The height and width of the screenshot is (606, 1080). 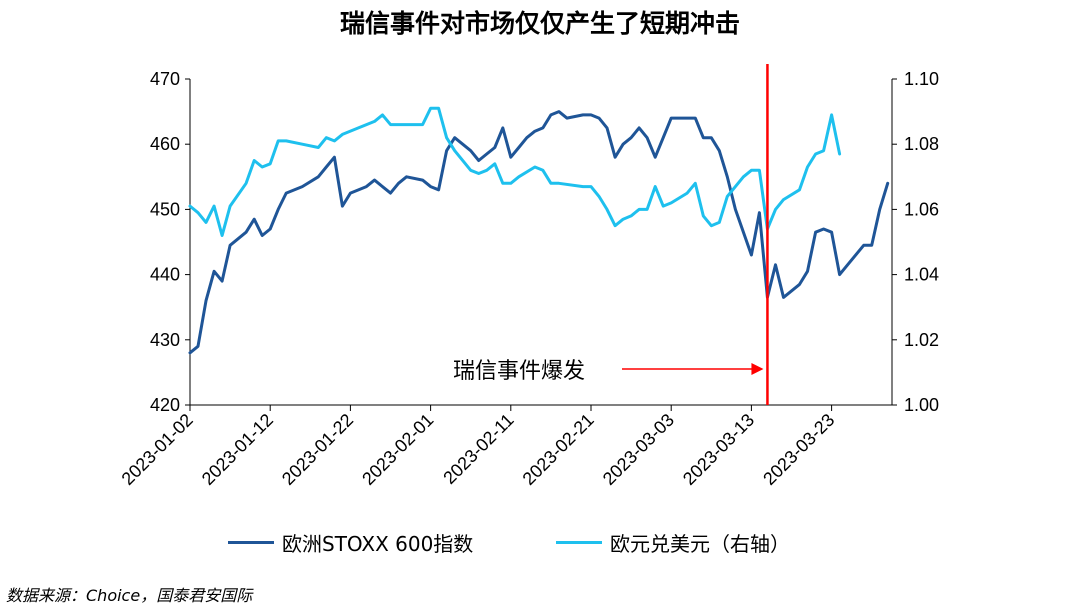 I want to click on left-tick-label: 450, so click(x=165, y=209).